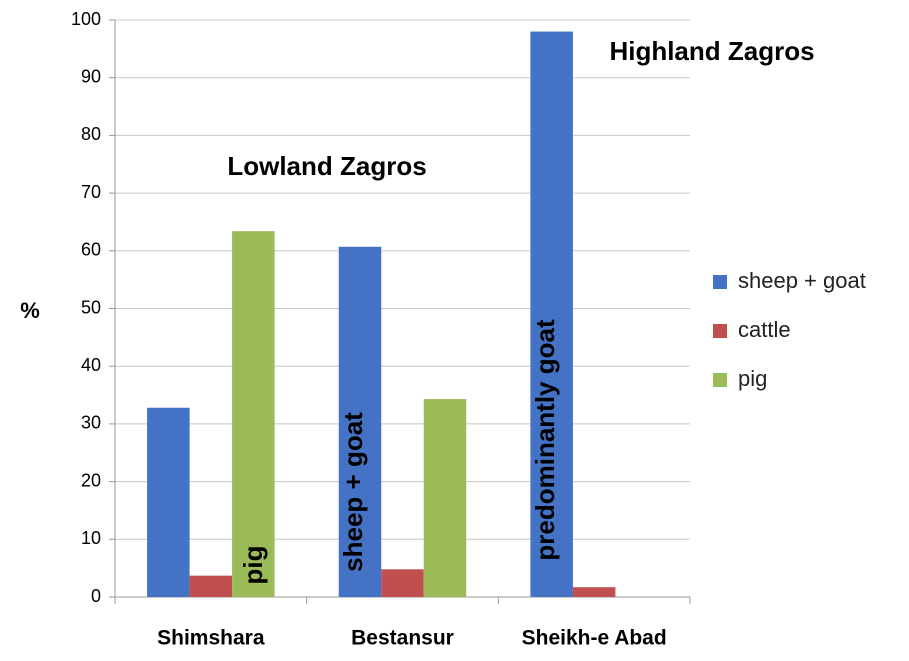  I want to click on y-tick-label: 20, so click(91, 480).